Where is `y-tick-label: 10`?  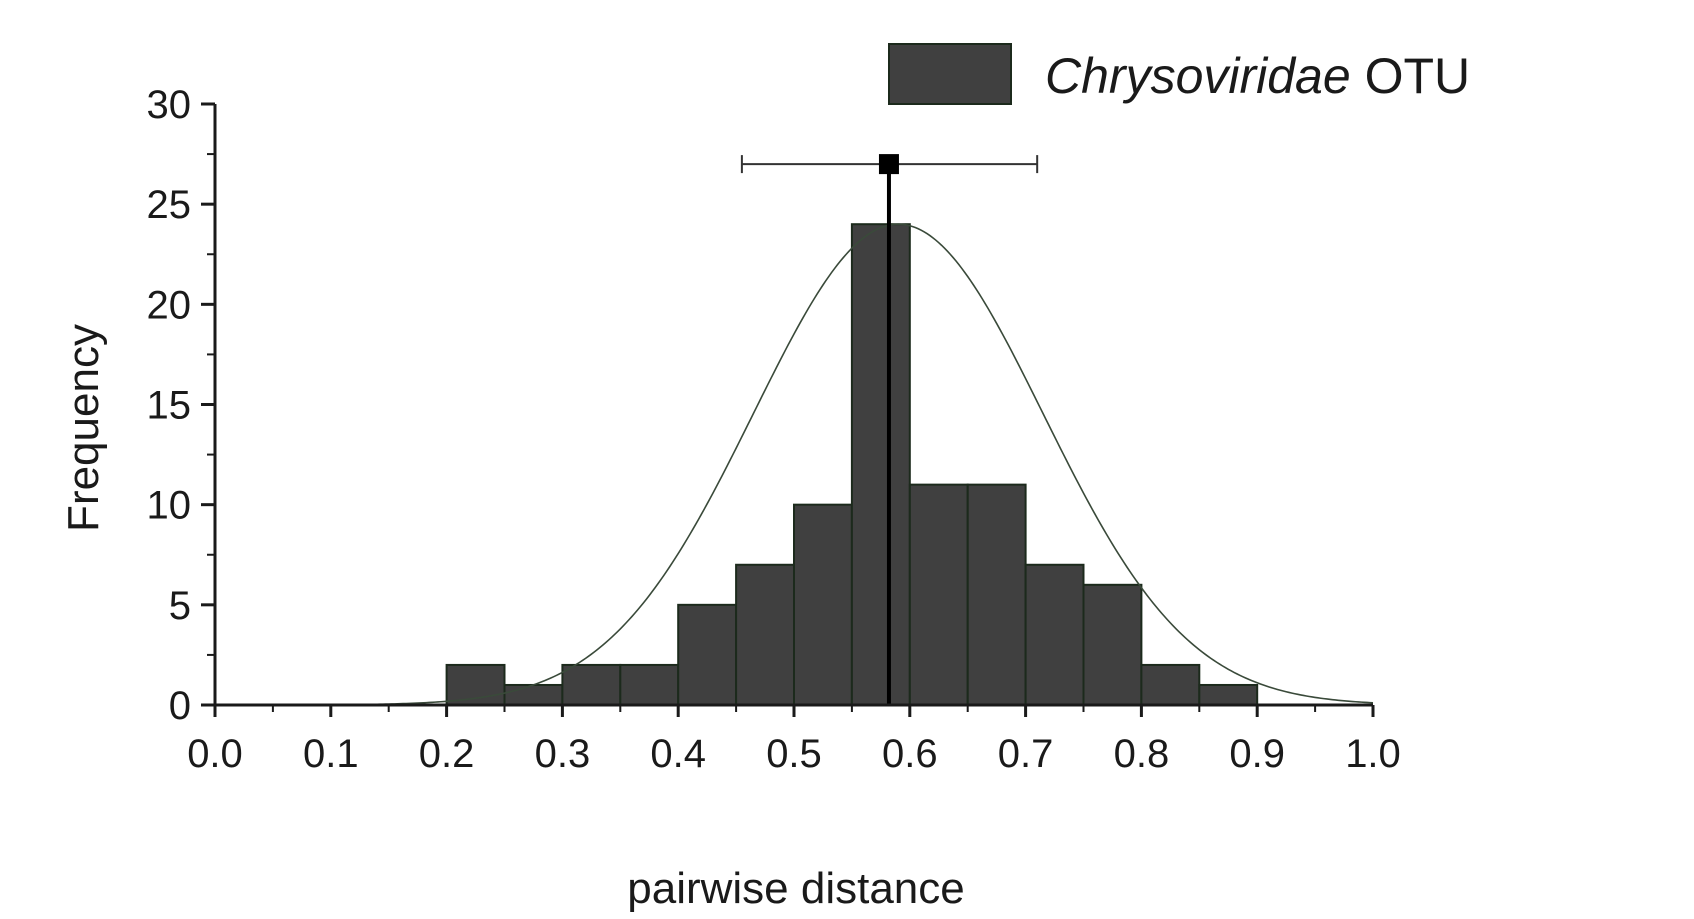 y-tick-label: 10 is located at coordinates (169, 506).